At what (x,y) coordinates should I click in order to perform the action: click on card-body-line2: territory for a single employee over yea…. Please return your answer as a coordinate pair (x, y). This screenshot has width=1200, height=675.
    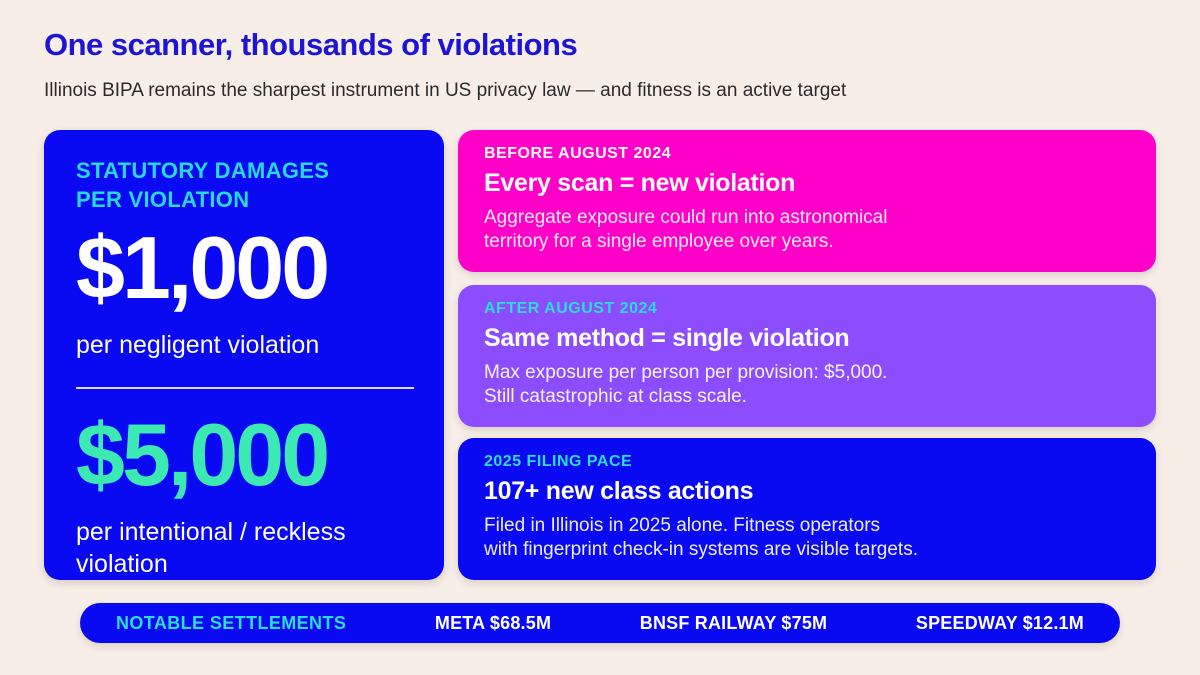
    Looking at the image, I should click on (659, 241).